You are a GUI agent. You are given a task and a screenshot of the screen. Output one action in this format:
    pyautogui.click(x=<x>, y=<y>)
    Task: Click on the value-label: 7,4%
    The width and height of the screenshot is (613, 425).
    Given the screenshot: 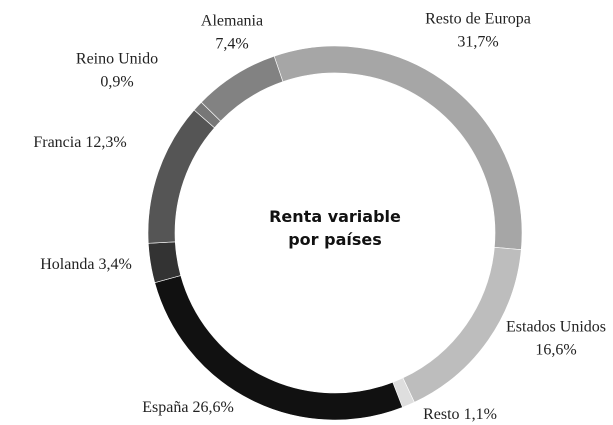 What is the action you would take?
    pyautogui.click(x=231, y=44)
    